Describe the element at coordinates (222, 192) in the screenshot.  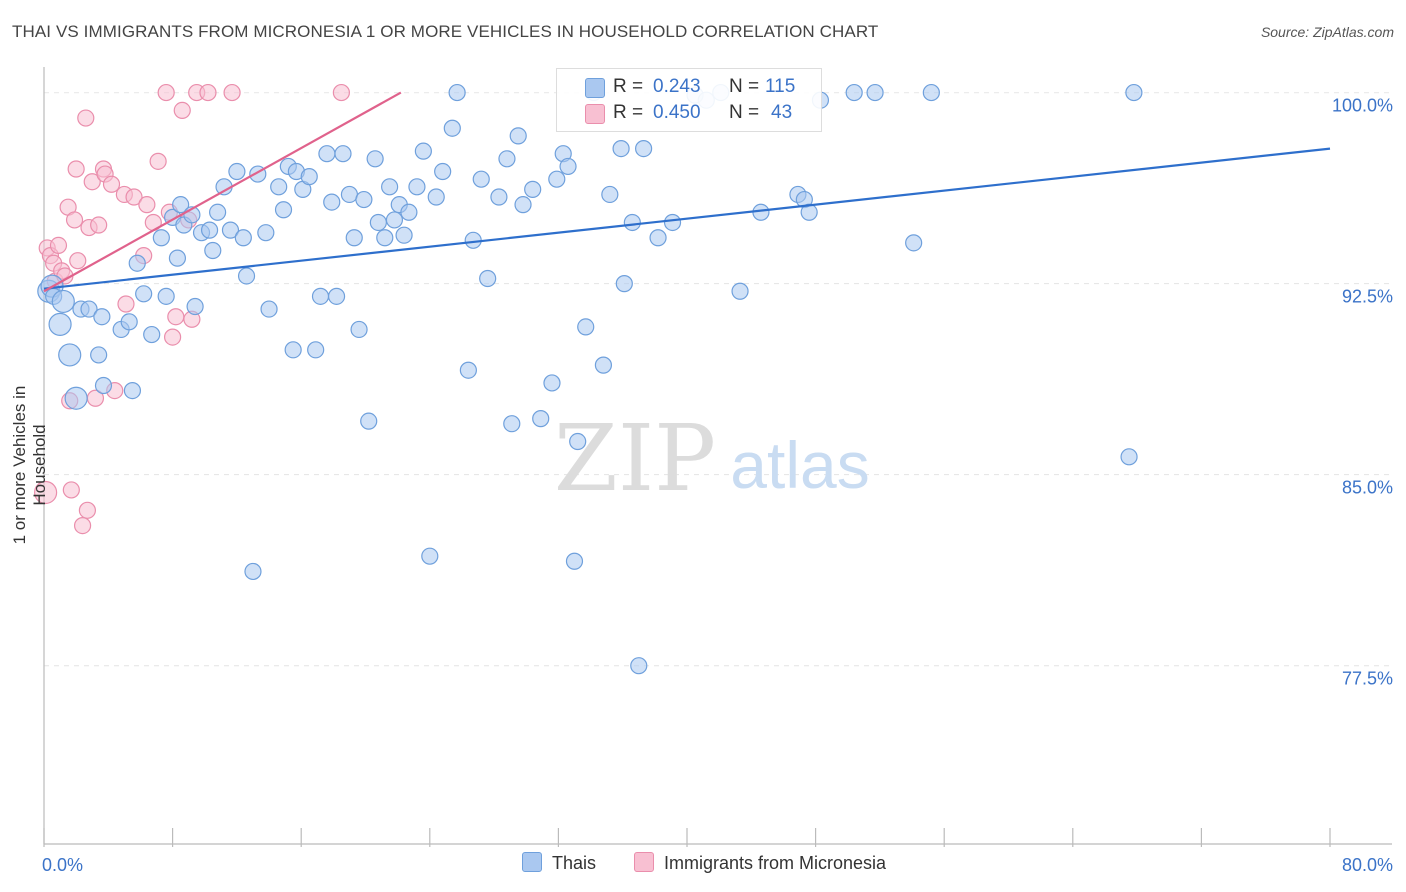
I see `micronesia-trend-line` at that location.